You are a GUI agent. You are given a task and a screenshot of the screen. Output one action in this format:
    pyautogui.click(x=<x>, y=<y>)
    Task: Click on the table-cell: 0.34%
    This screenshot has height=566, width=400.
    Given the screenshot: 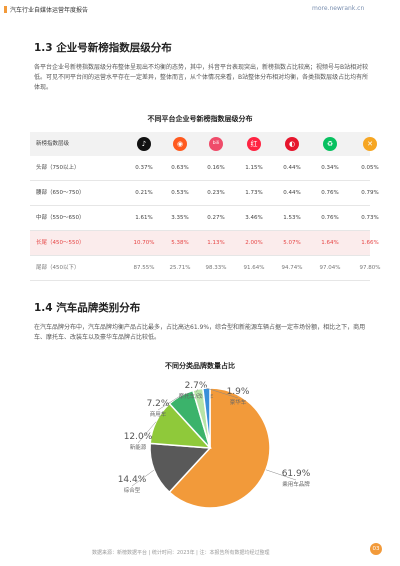 What is the action you would take?
    pyautogui.click(x=330, y=168)
    